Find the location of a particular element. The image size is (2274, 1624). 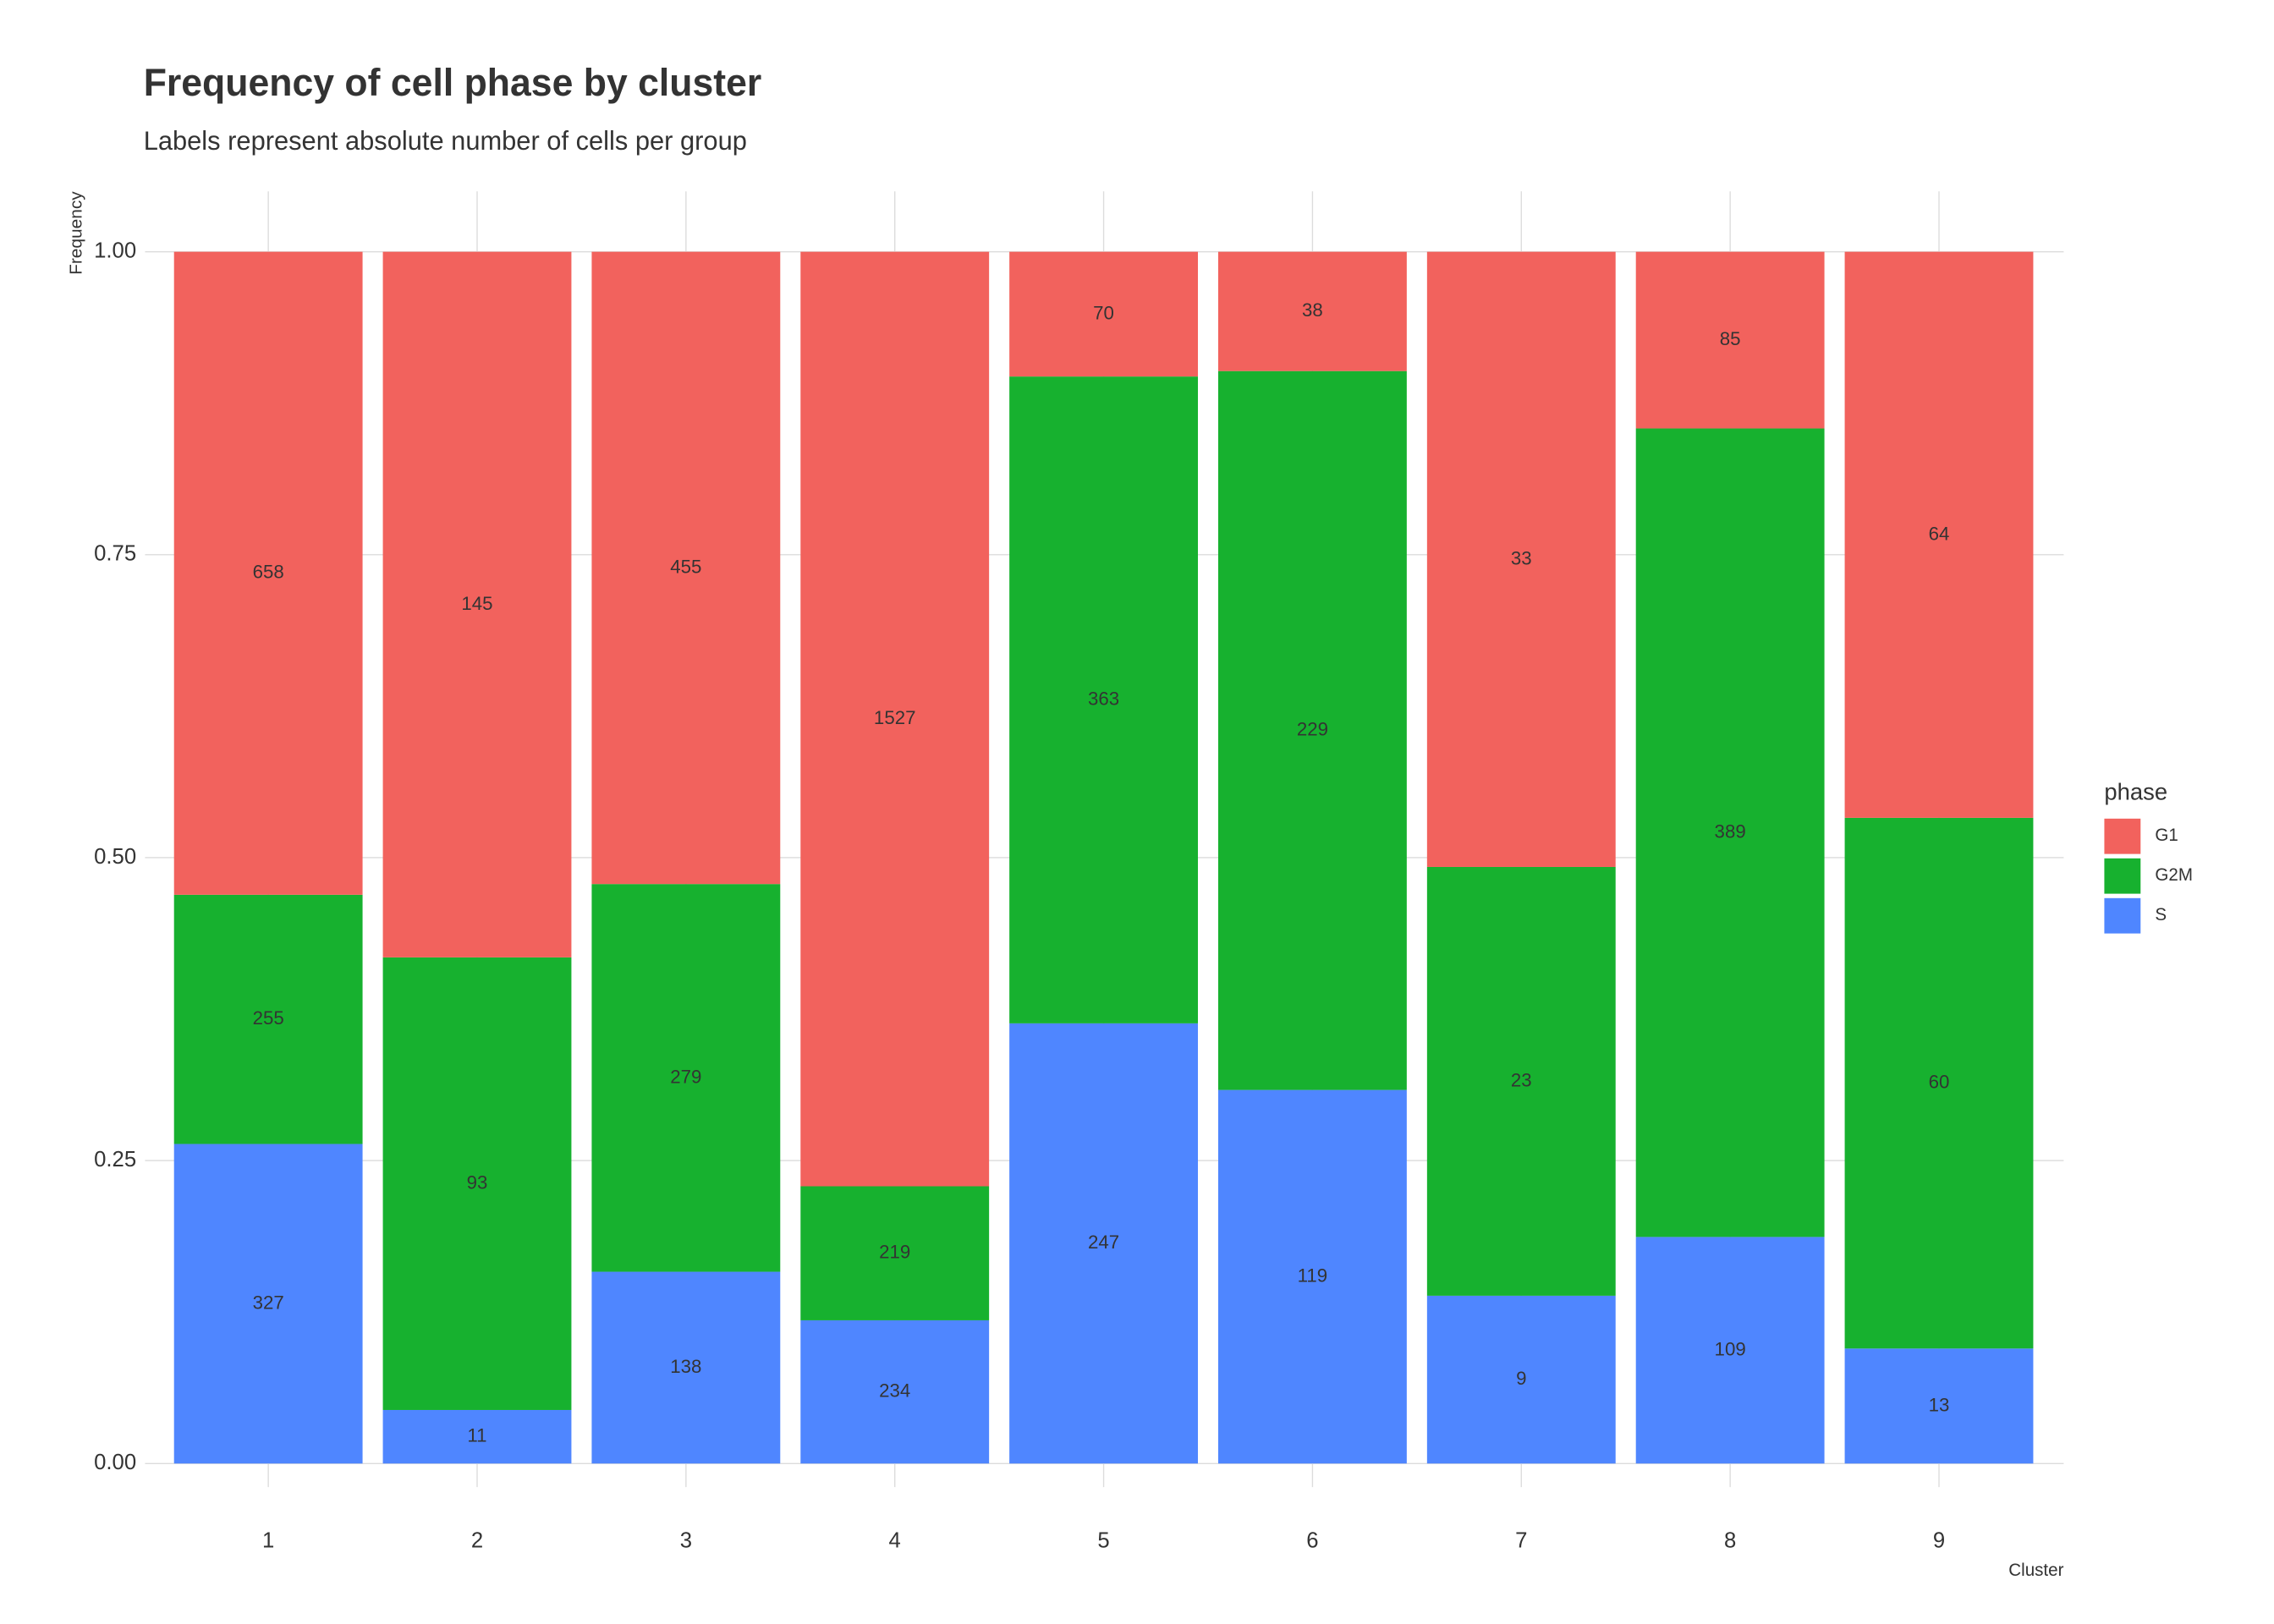

data-label: 11 is located at coordinates (476, 1435).